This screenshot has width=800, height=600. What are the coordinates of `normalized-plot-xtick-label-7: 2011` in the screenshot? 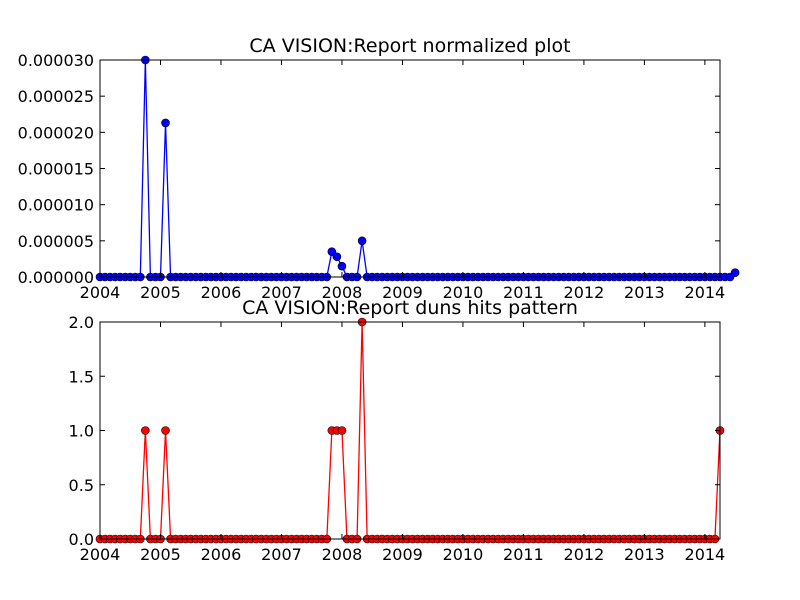 It's located at (523, 292).